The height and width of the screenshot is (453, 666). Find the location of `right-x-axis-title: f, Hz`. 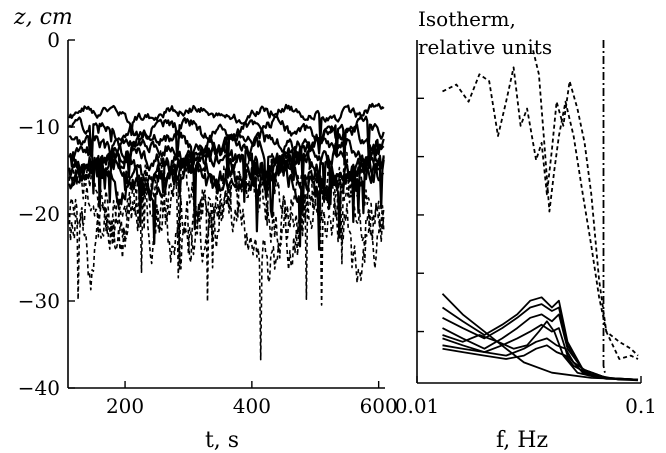

right-x-axis-title: f, Hz is located at coordinates (522, 440).